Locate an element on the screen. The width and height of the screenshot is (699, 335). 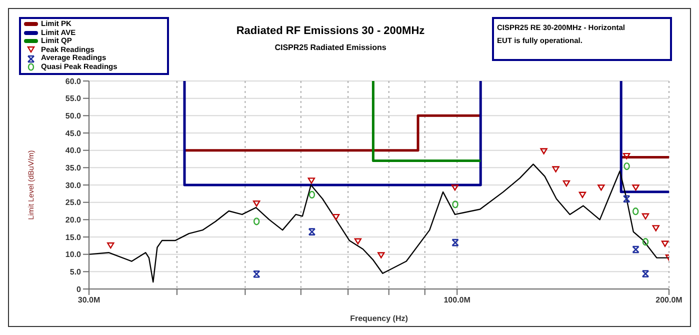
x-tick-label: 100.0M is located at coordinates (457, 300).